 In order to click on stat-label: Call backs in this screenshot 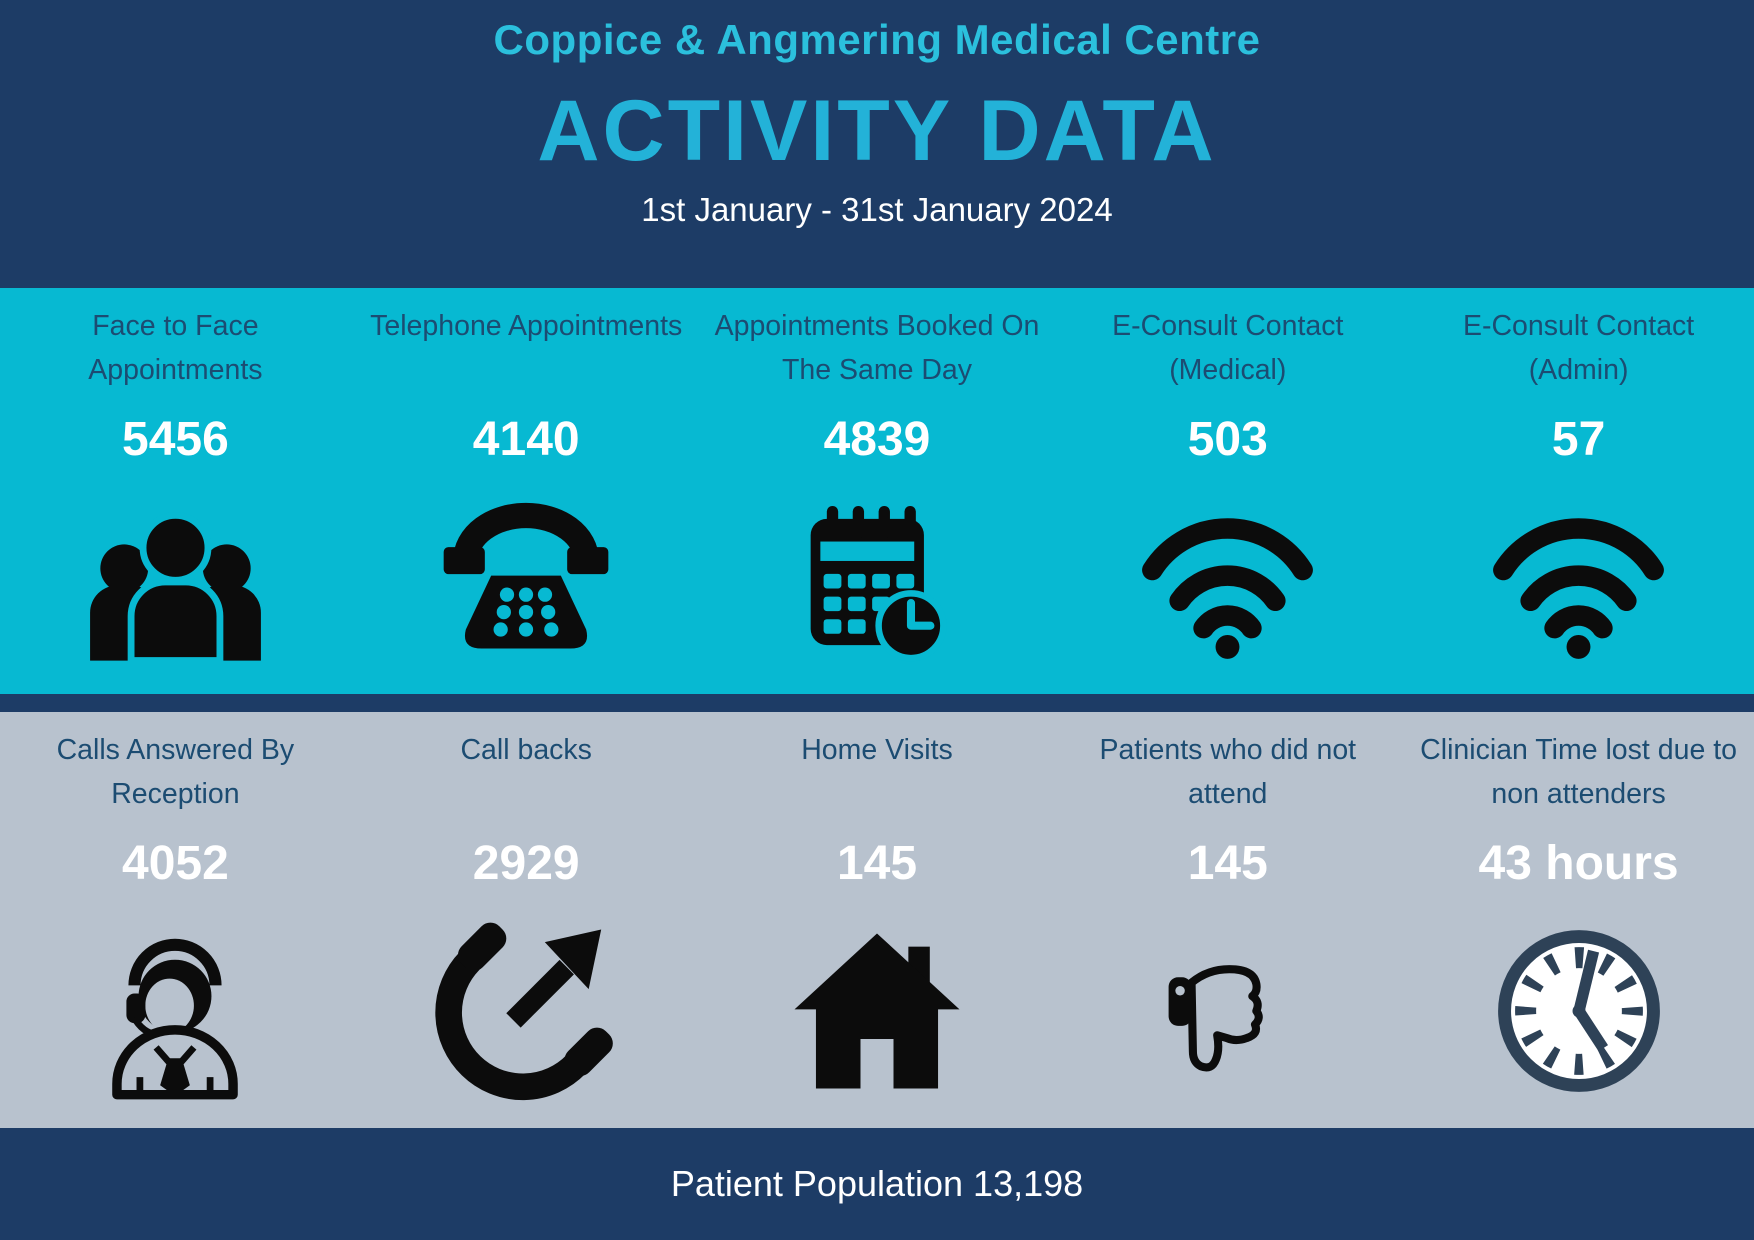, I will do `click(526, 750)`.